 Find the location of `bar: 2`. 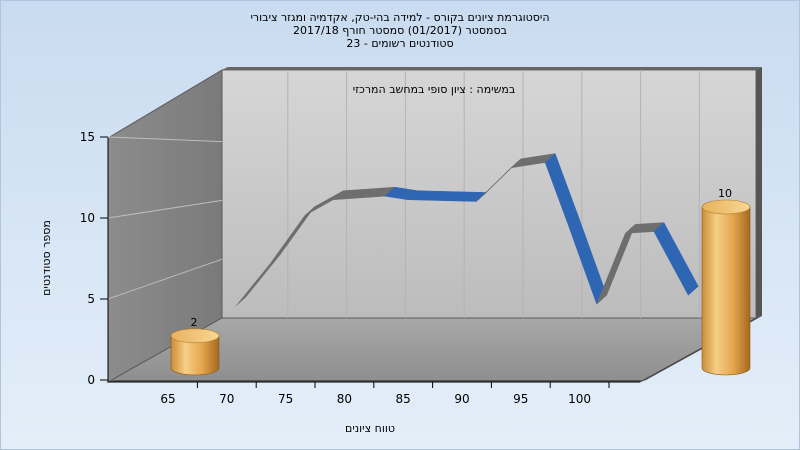

bar: 2 is located at coordinates (195, 346).